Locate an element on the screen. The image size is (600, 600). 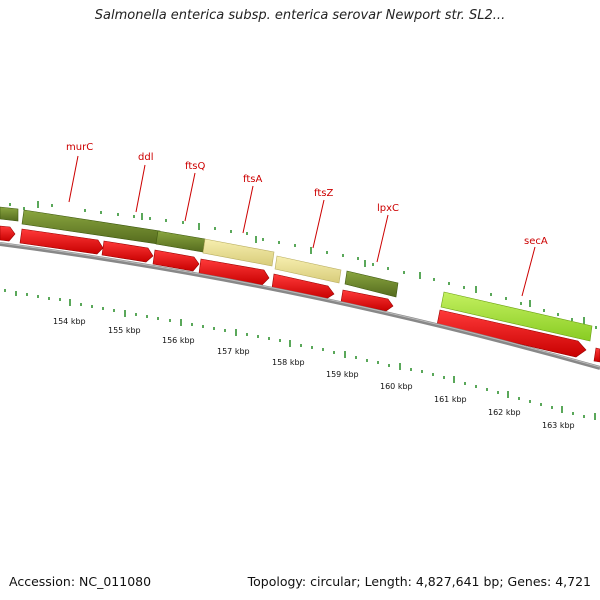
gene-label-ftsZ: ftsZ is located at coordinates (323, 193).